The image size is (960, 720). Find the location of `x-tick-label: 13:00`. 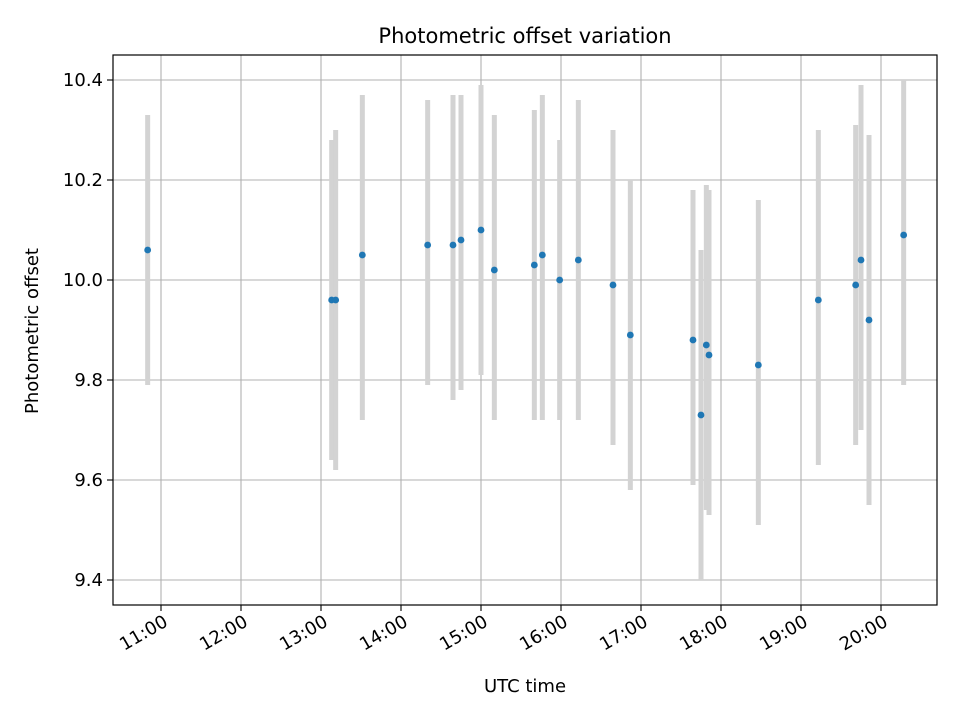

x-tick-label: 13:00 is located at coordinates (303, 633).